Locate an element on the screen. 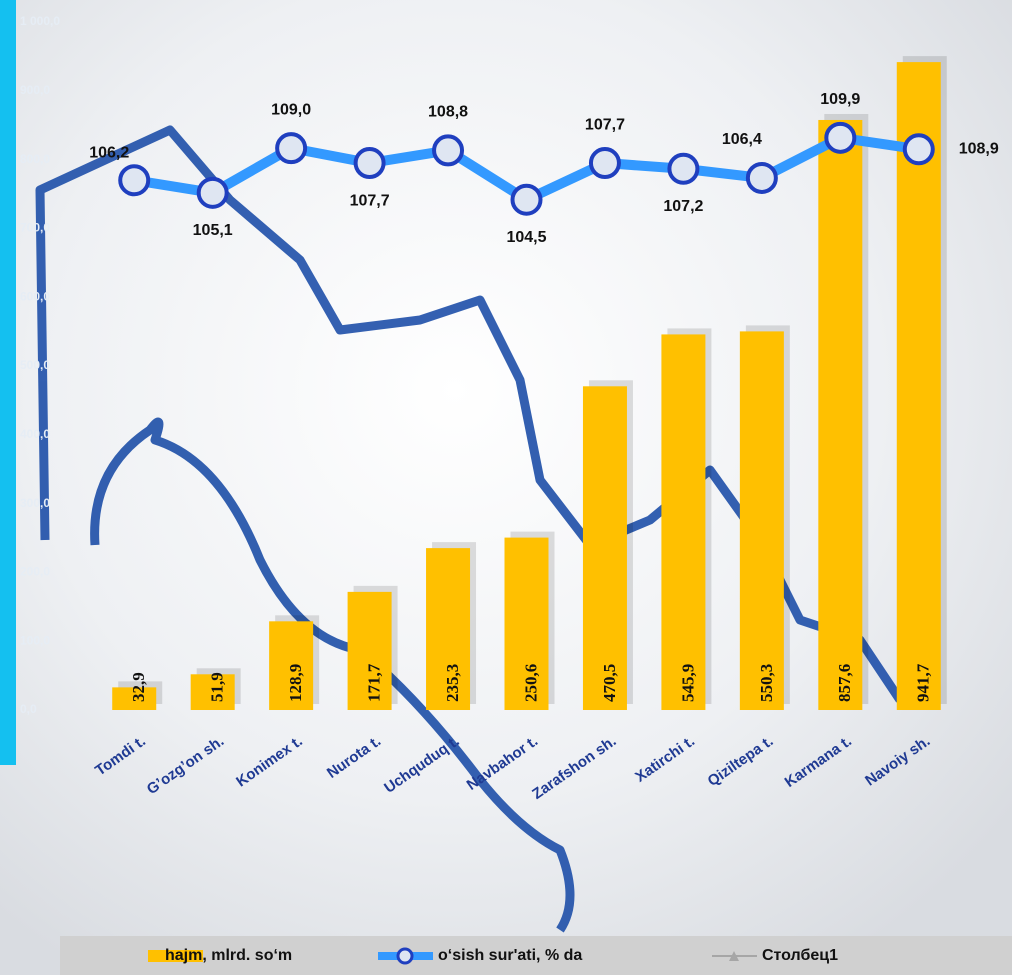 The height and width of the screenshot is (975, 1012). y-tick-label: 600,0 is located at coordinates (35, 296).